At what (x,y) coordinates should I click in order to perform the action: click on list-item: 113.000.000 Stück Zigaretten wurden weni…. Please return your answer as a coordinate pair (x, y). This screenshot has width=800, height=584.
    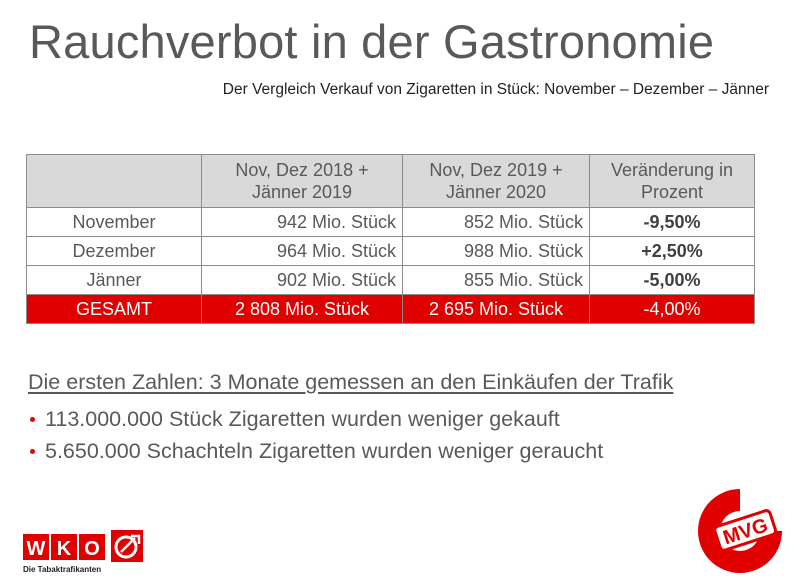
    Looking at the image, I should click on (315, 419).